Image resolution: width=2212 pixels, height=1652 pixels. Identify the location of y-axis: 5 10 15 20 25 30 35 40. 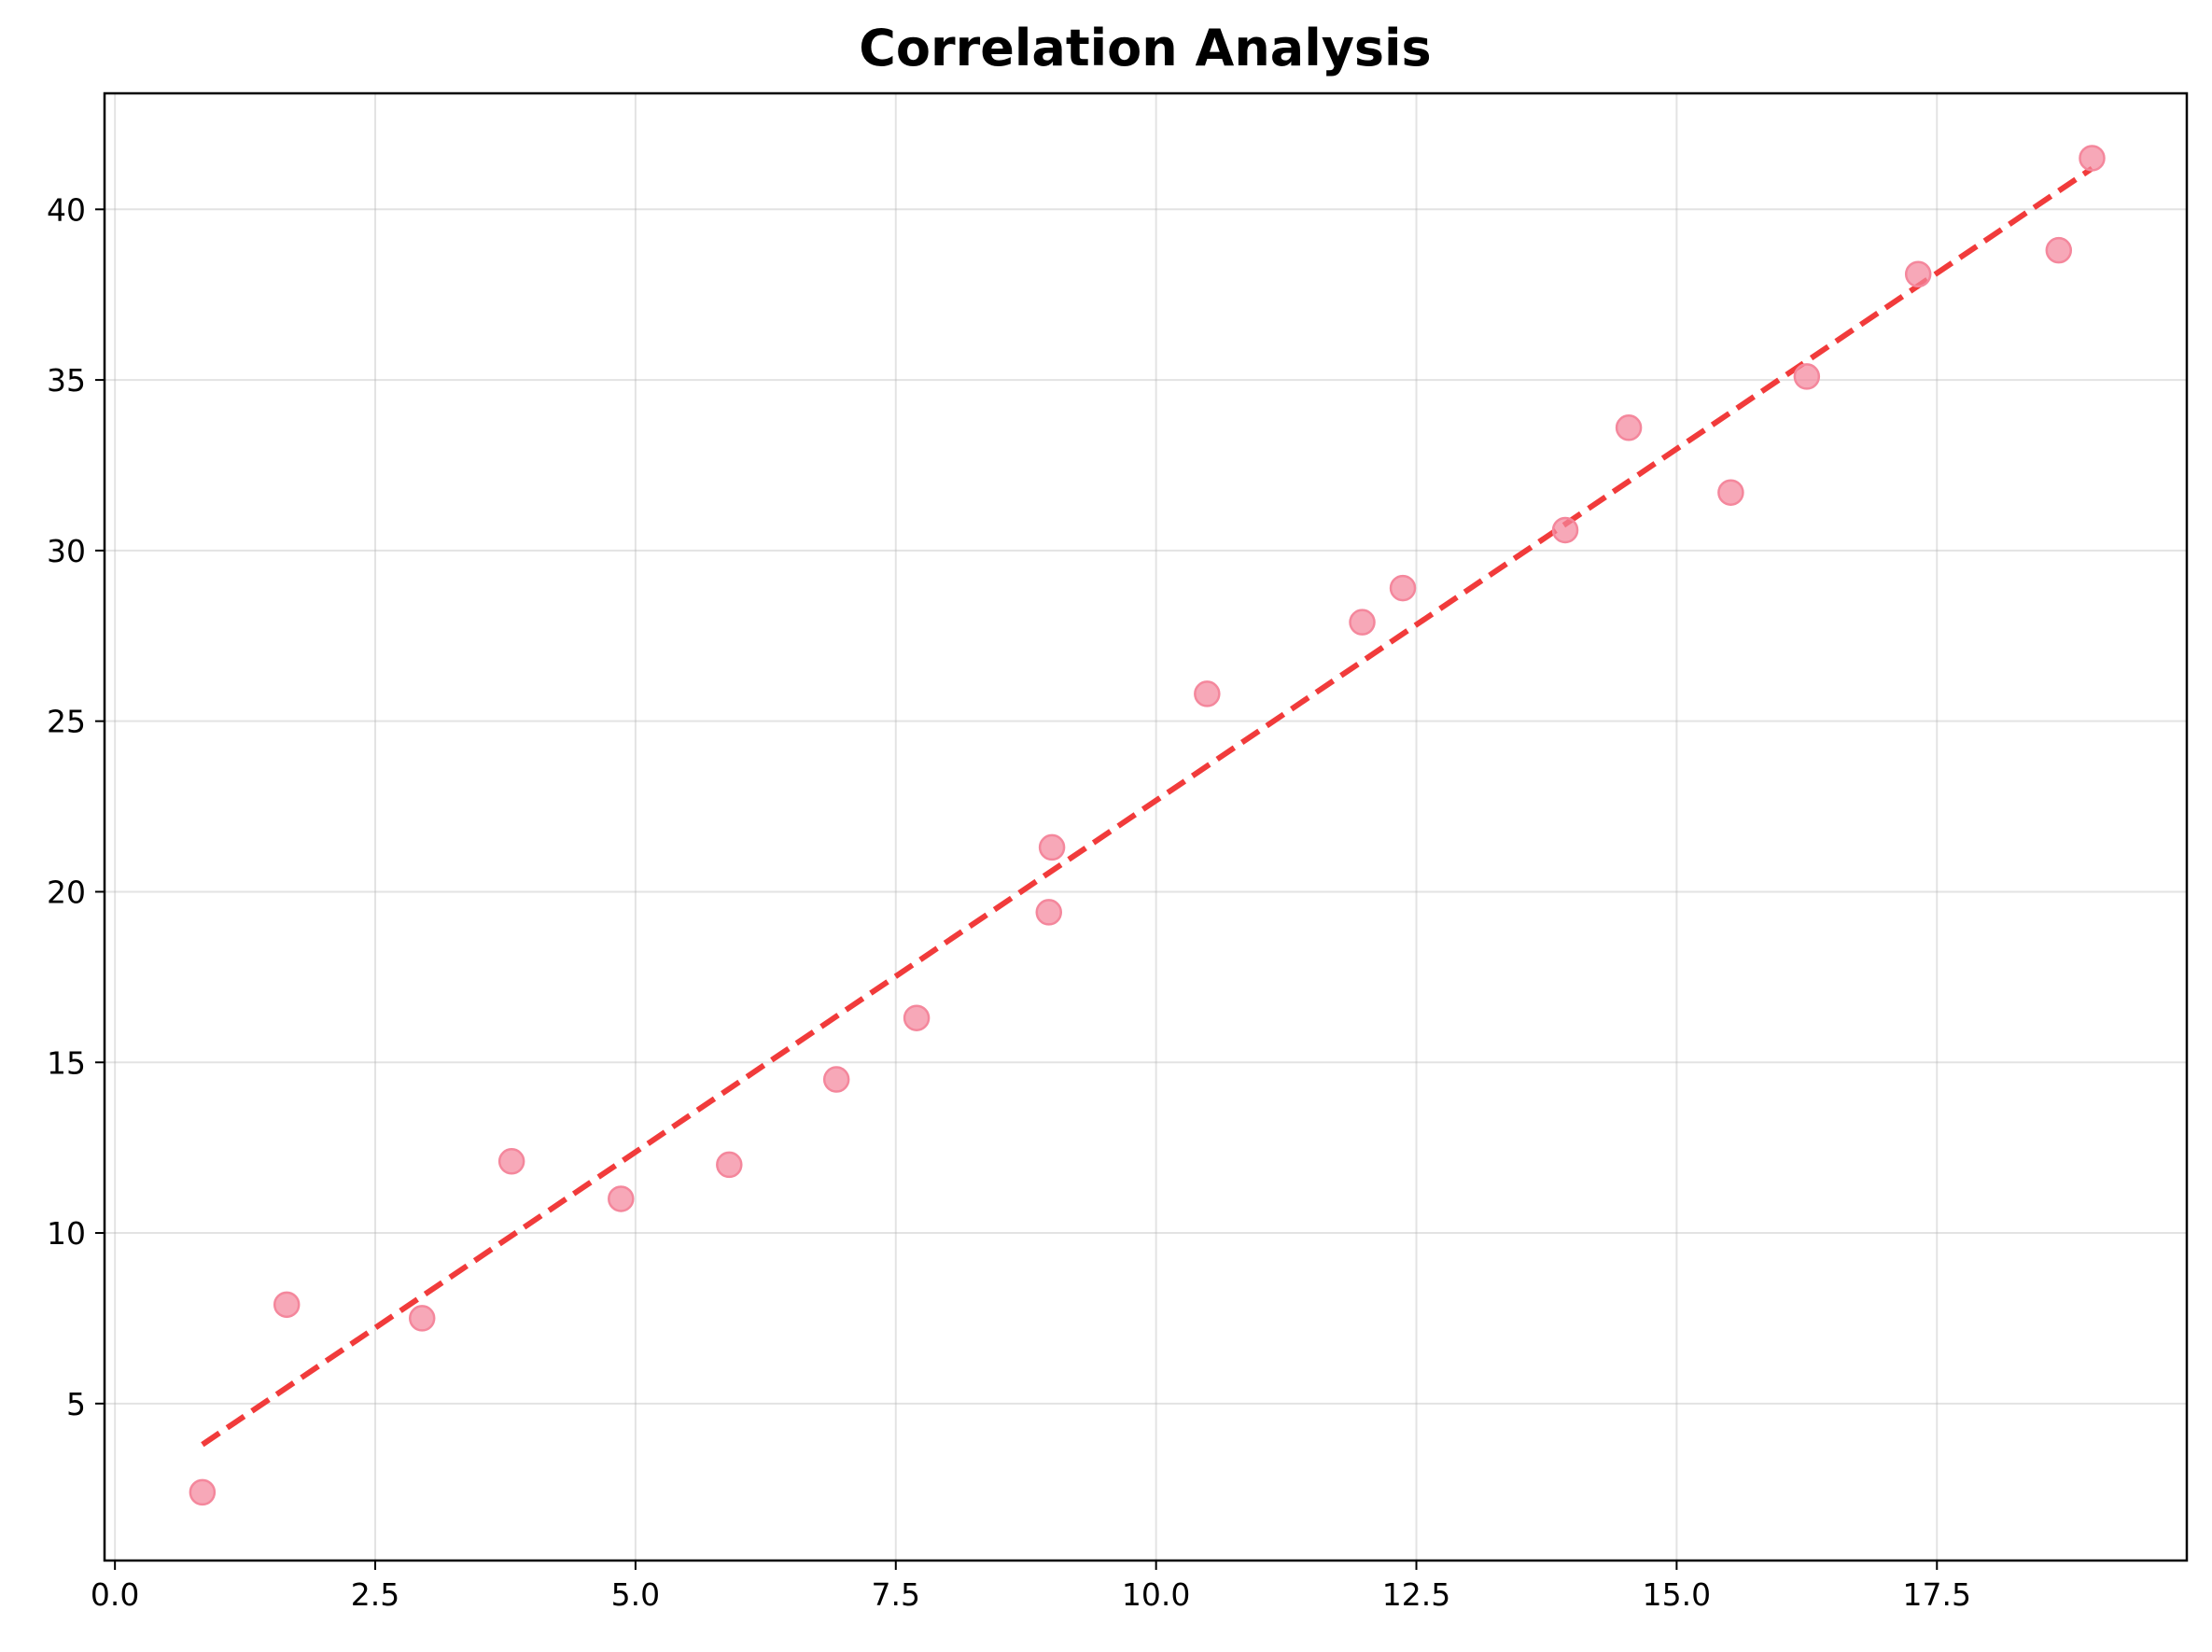
(76, 806).